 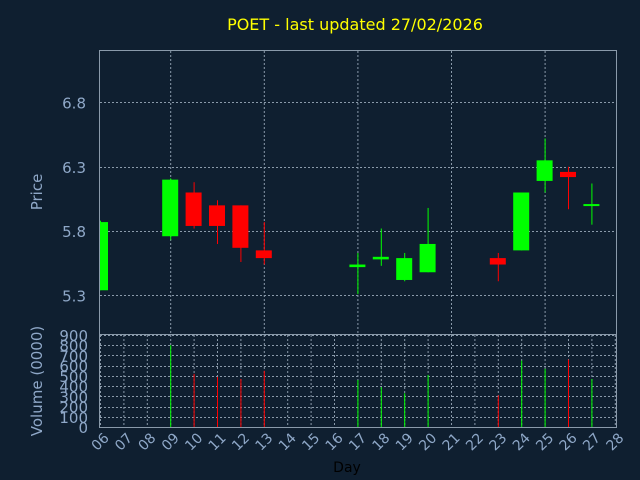 I want to click on day-tick-label: 25, so click(x=545, y=442).